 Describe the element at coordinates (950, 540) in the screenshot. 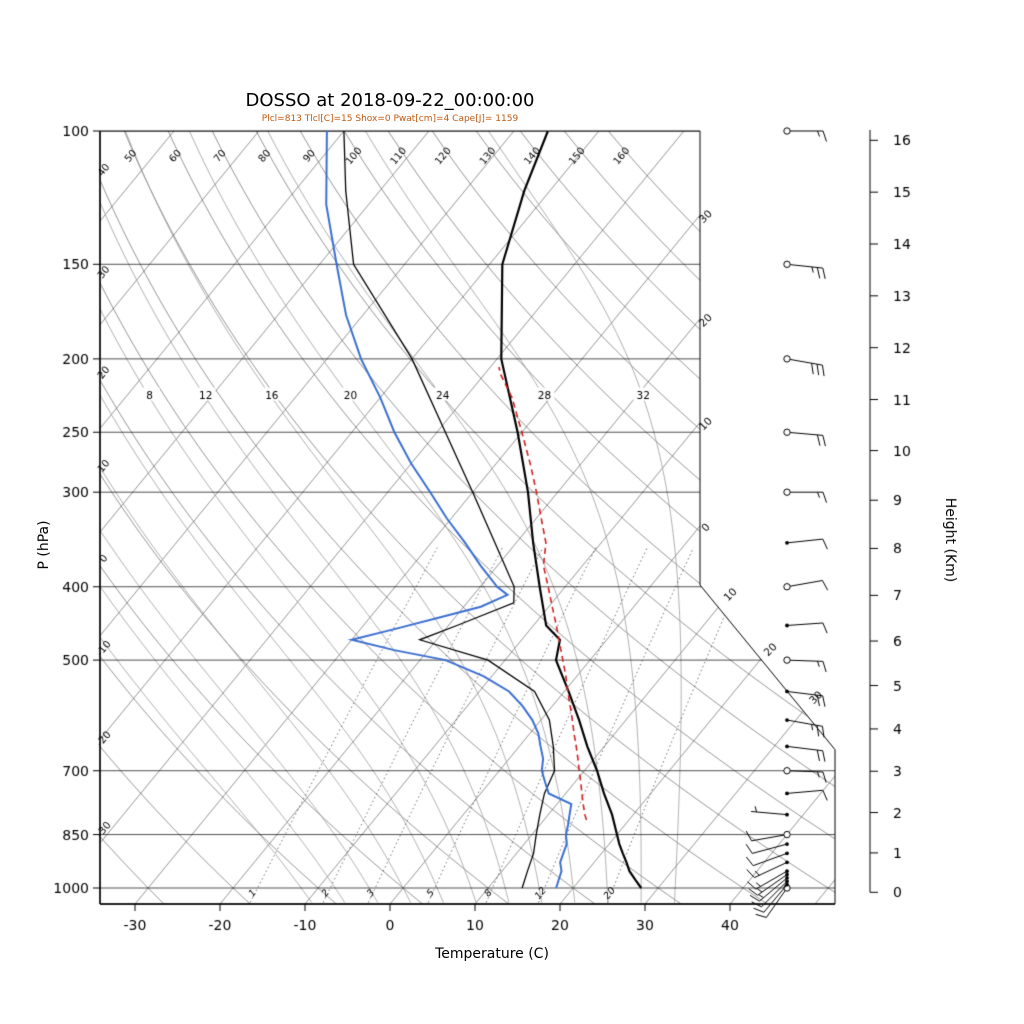

I see `height-axis-label: Height (Km)` at that location.